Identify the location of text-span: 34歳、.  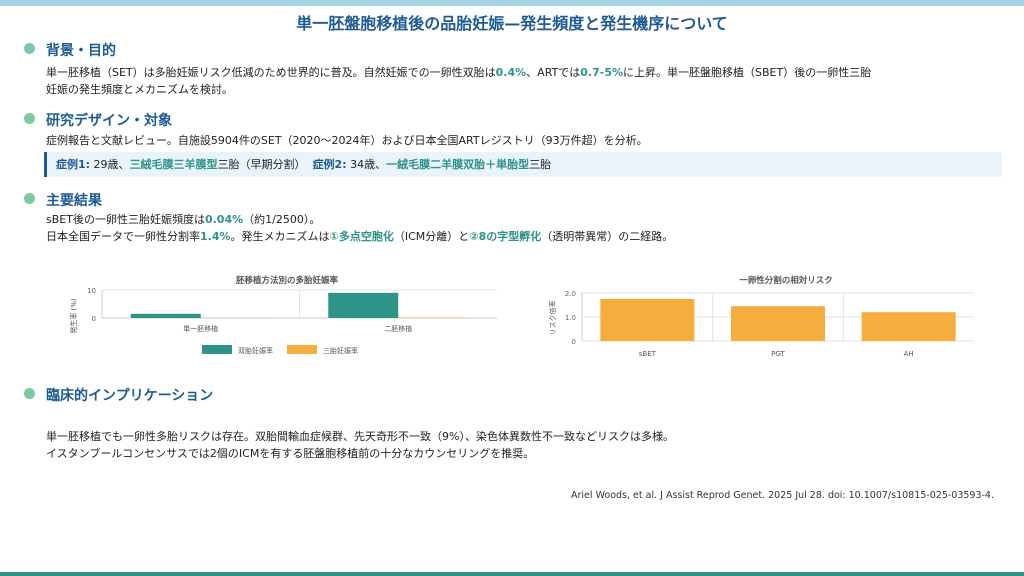
(366, 164).